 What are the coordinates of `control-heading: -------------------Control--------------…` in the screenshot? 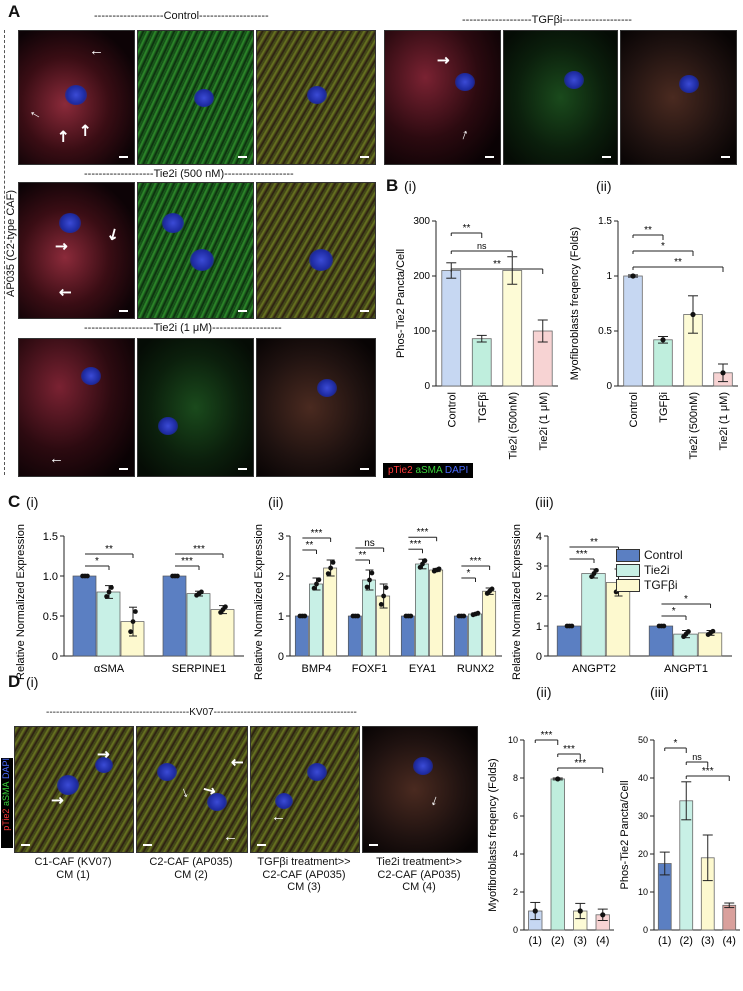 It's located at (181, 16).